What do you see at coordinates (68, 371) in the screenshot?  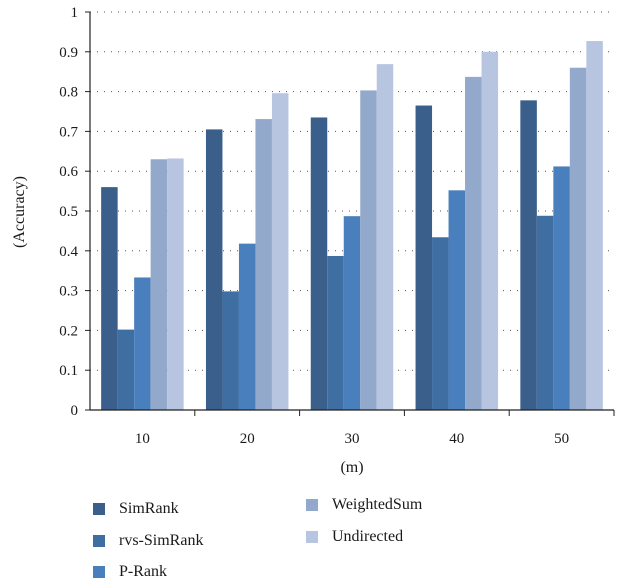 I see `y-tick-label: 0.1` at bounding box center [68, 371].